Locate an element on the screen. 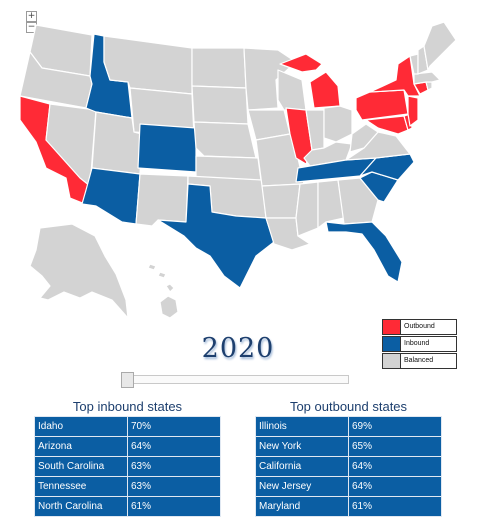 Image resolution: width=500 pixels, height=518 pixels. table-row: Maryland 61% is located at coordinates (348, 506).